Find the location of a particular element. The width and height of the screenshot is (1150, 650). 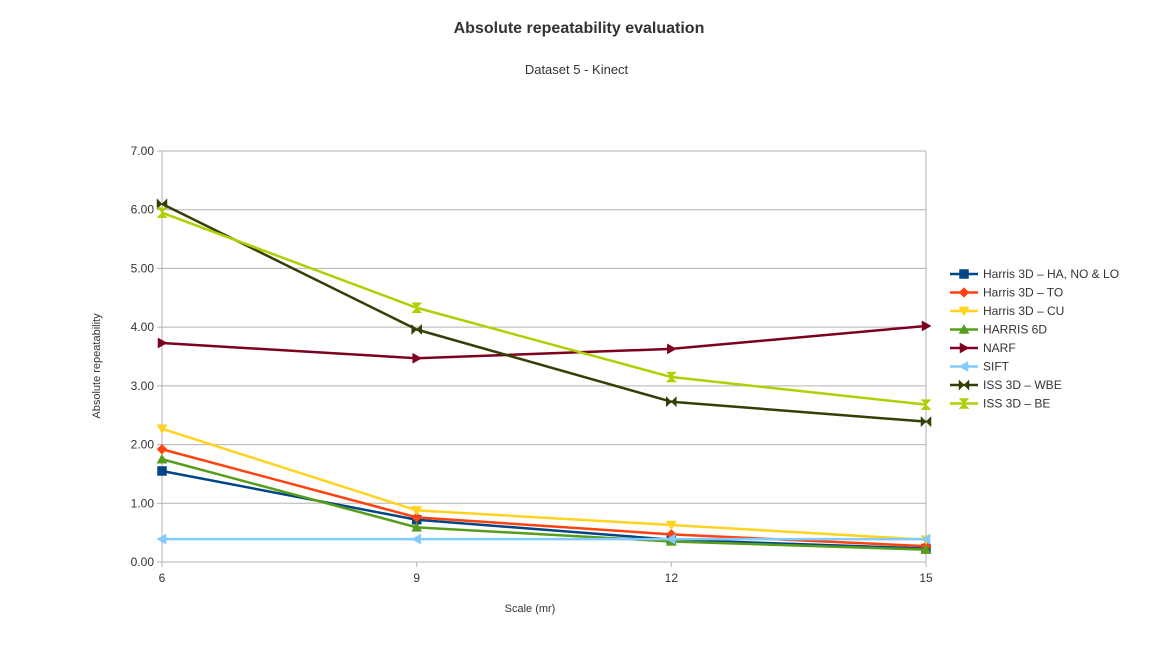

legend-label: ISS 3D – BE is located at coordinates (1016, 404).